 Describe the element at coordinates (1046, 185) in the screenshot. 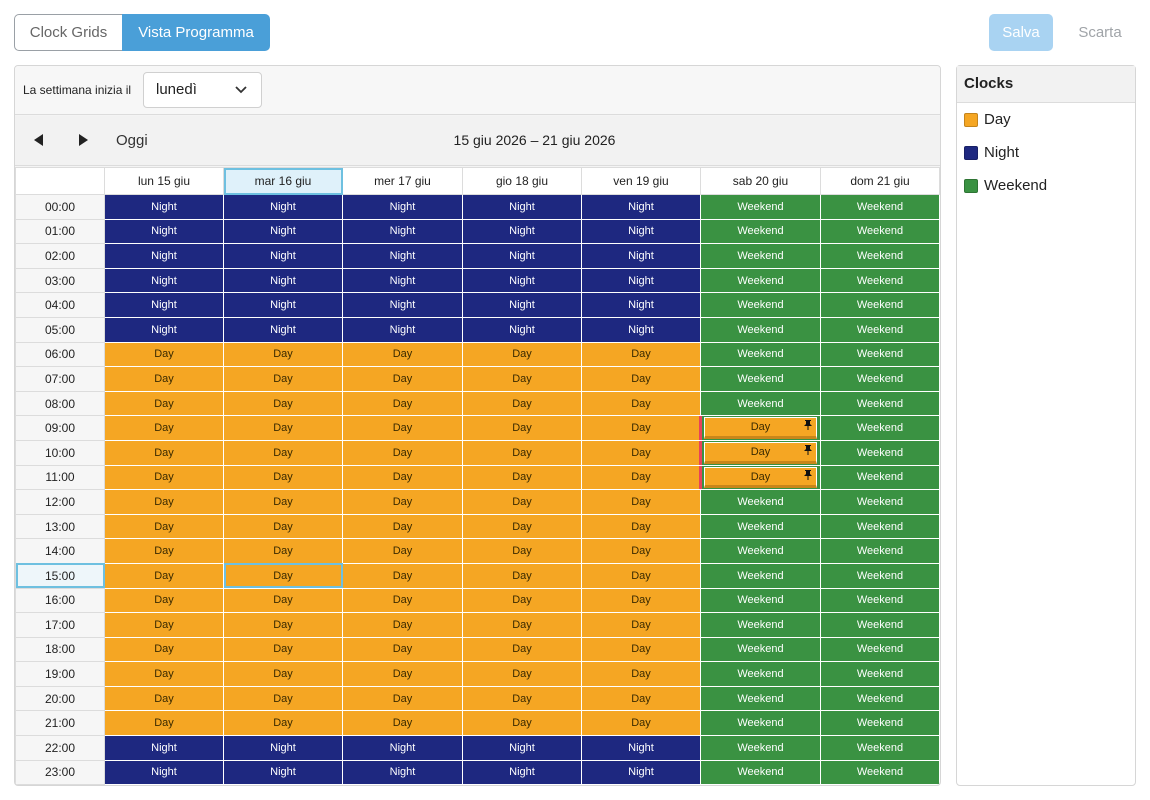

I see `legend-item: Weekend` at that location.